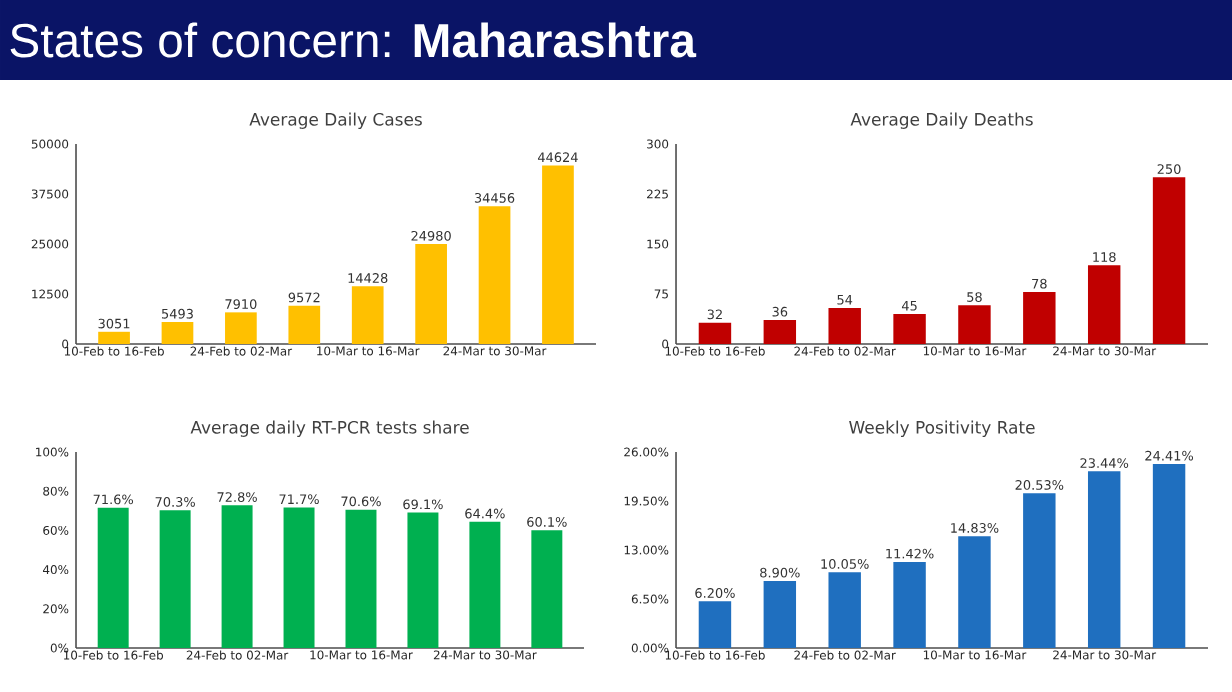 This screenshot has width=1232, height=692. What do you see at coordinates (335, 120) in the screenshot?
I see `chart-title: Average Daily Cases` at bounding box center [335, 120].